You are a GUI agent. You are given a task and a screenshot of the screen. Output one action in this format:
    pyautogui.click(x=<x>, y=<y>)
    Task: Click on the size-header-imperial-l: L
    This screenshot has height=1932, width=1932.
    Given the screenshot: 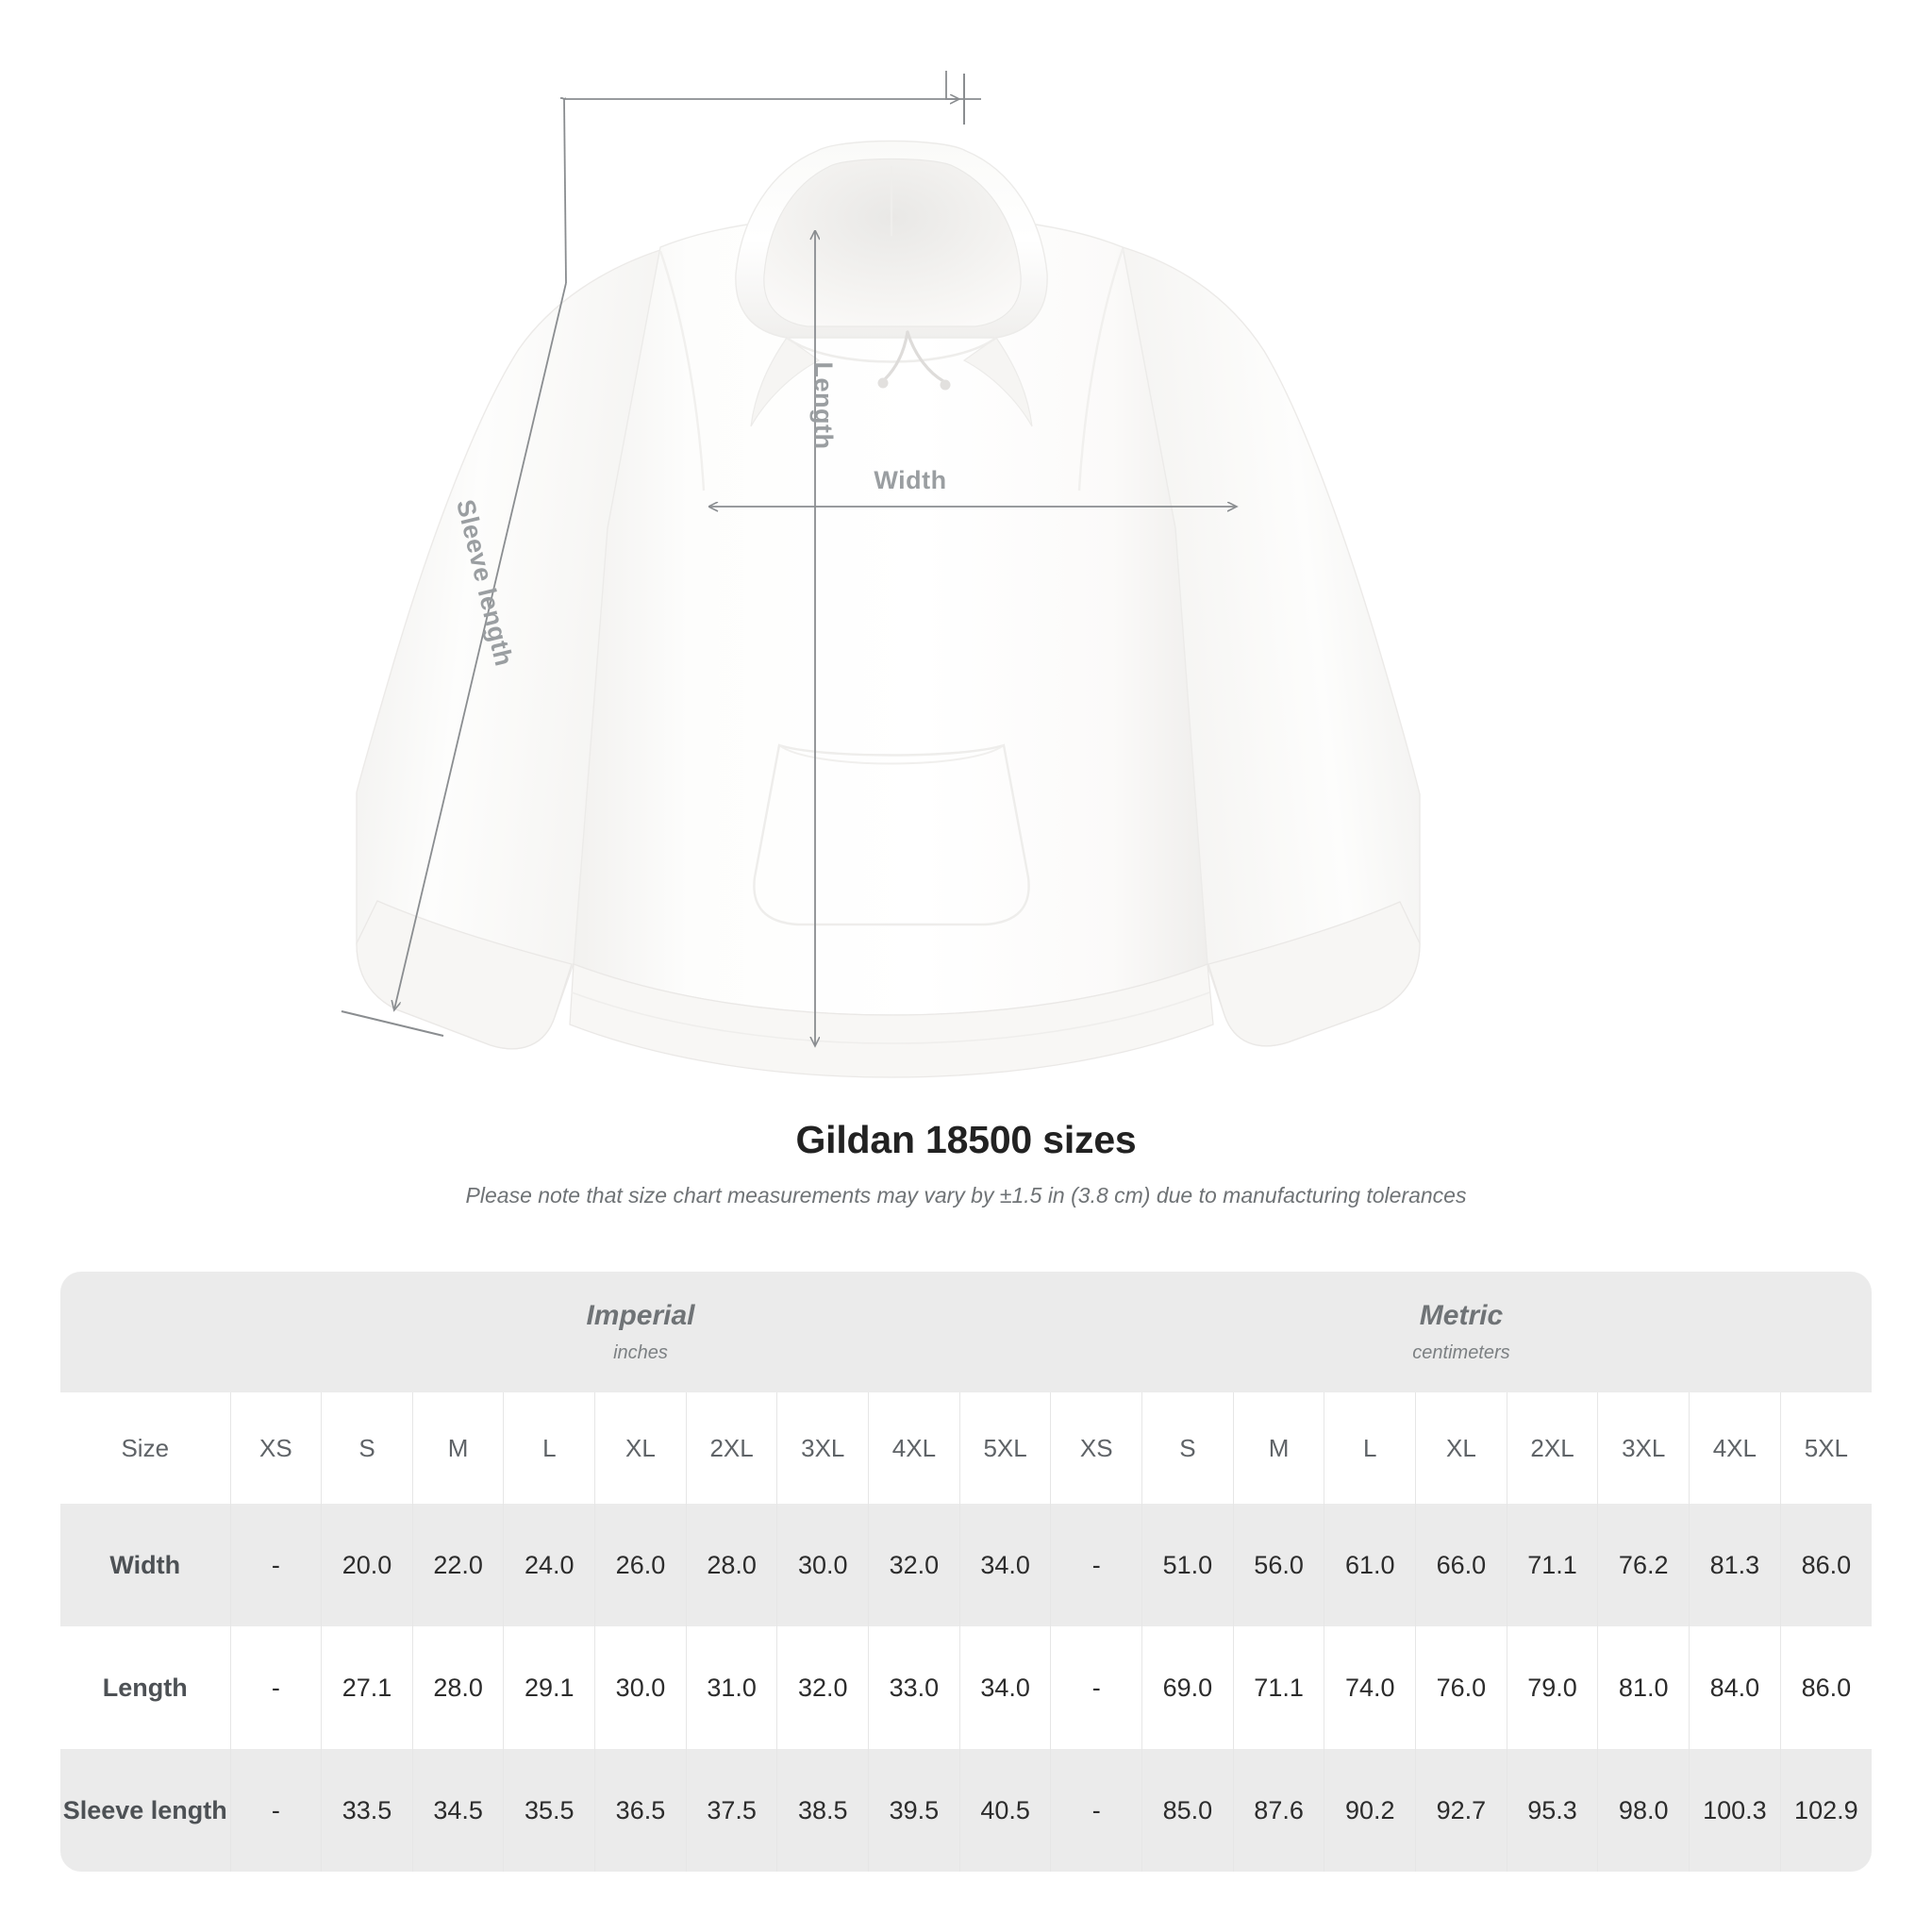 What is the action you would take?
    pyautogui.click(x=549, y=1448)
    